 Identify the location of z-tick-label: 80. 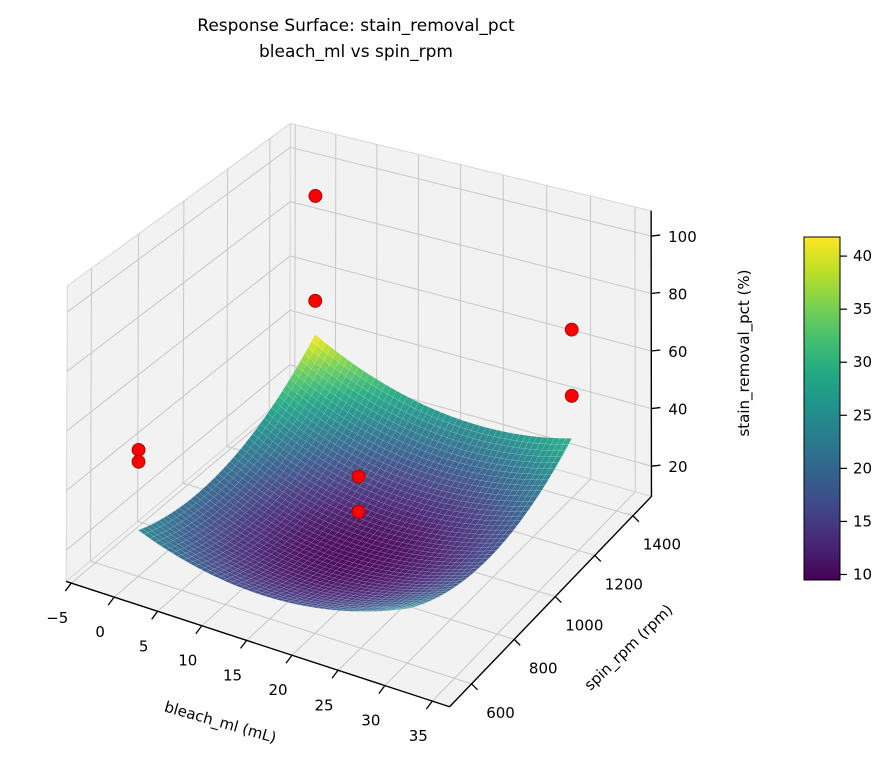
(677, 294).